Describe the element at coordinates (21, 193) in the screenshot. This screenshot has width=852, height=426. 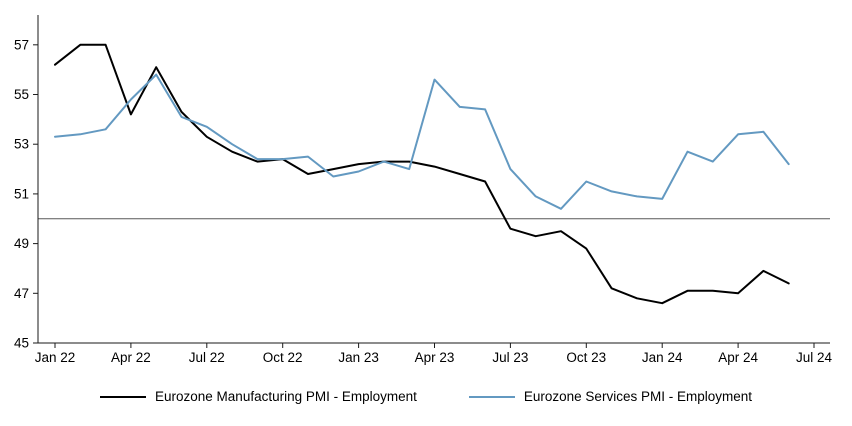
I see `y-axis-tick-label: 51` at that location.